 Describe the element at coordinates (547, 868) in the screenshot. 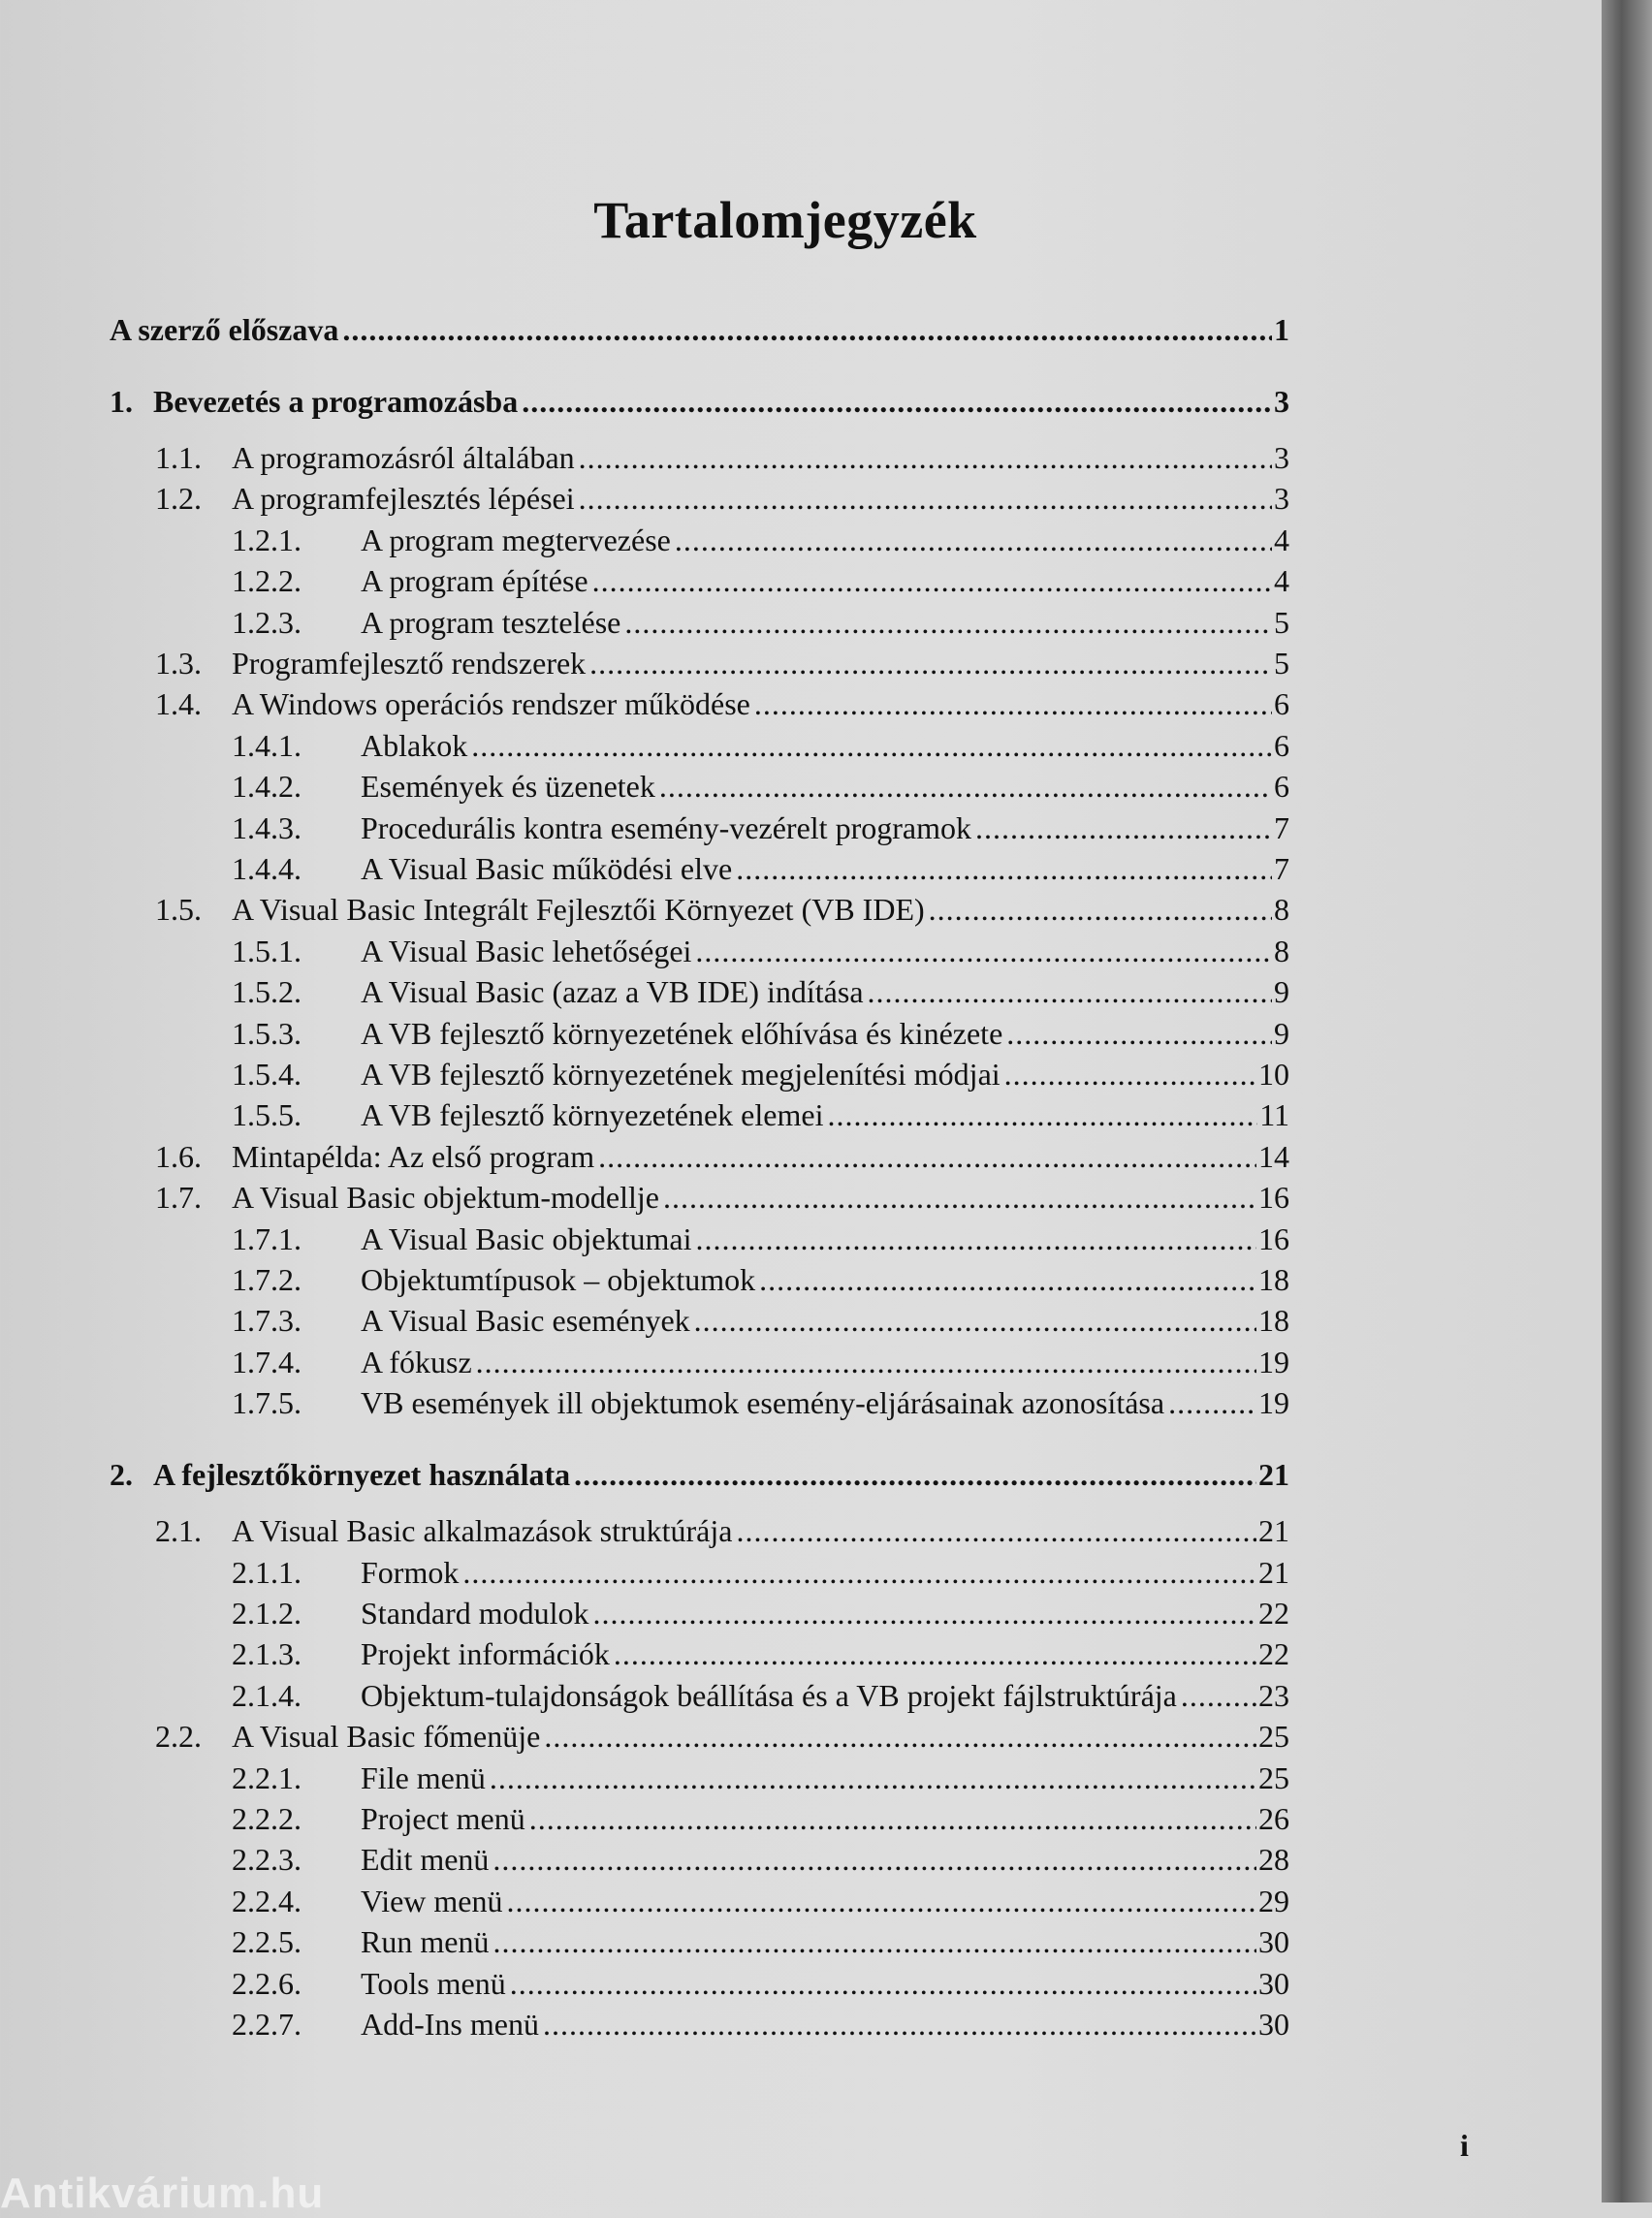

I see `toc-entry-title: A Visual Basic működési elve` at that location.